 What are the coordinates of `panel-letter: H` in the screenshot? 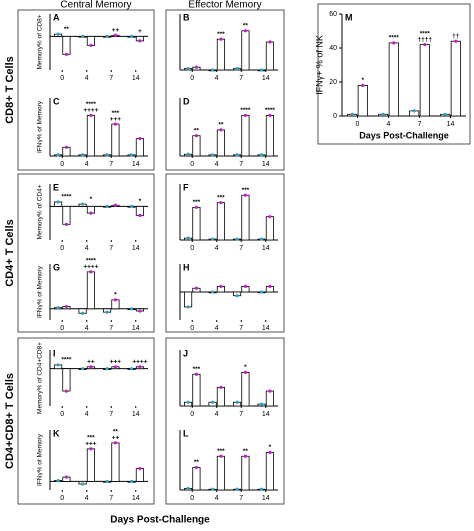 It's located at (186, 267).